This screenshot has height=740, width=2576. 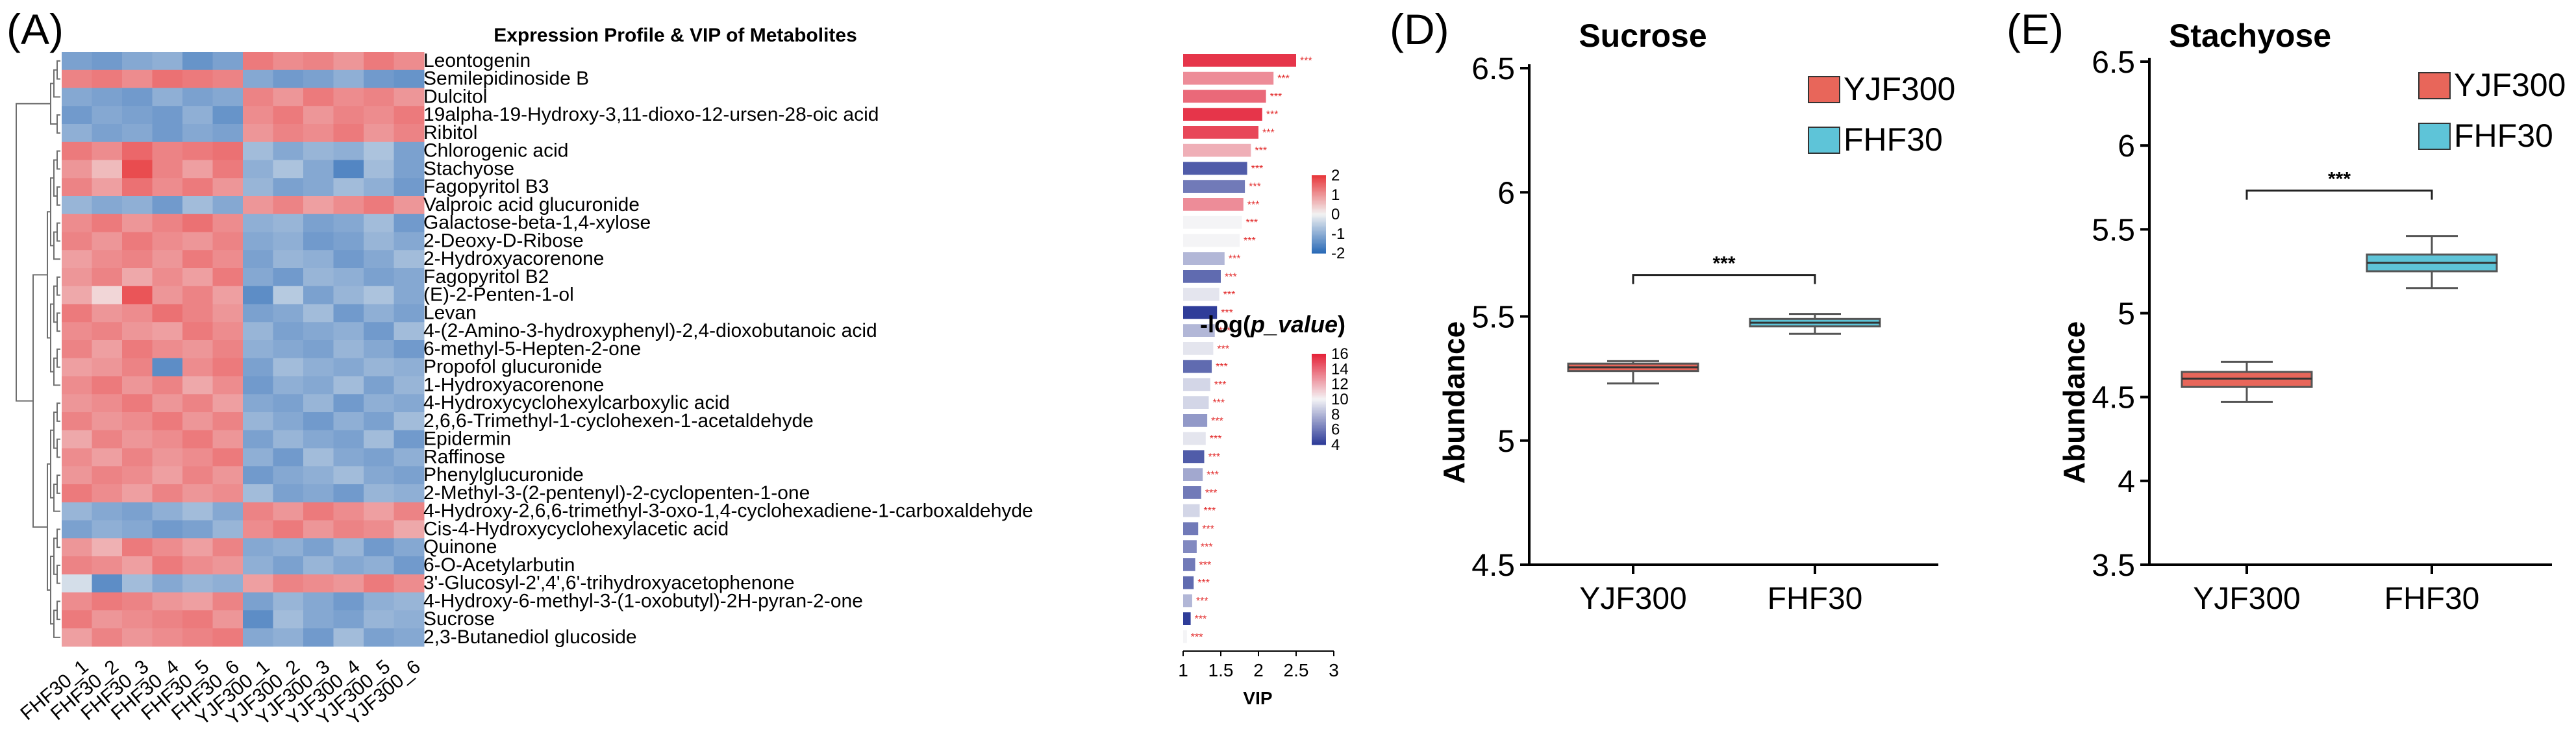 I want to click on row-label: Galactose-beta-1,4-xylose, so click(x=537, y=223).